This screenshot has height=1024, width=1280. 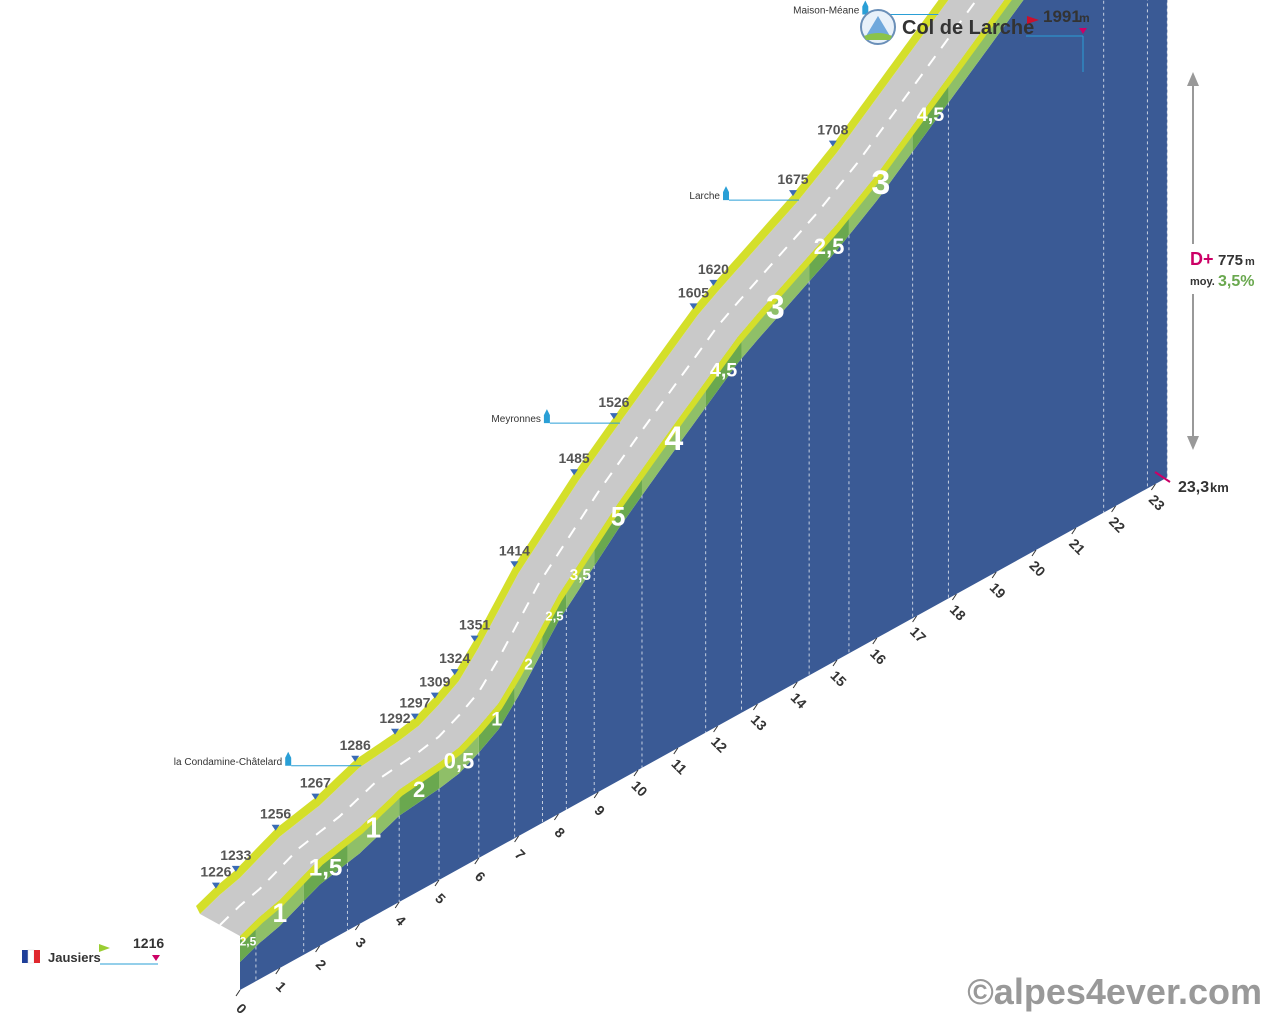 I want to click on elevation-label: 1233, so click(x=235, y=855).